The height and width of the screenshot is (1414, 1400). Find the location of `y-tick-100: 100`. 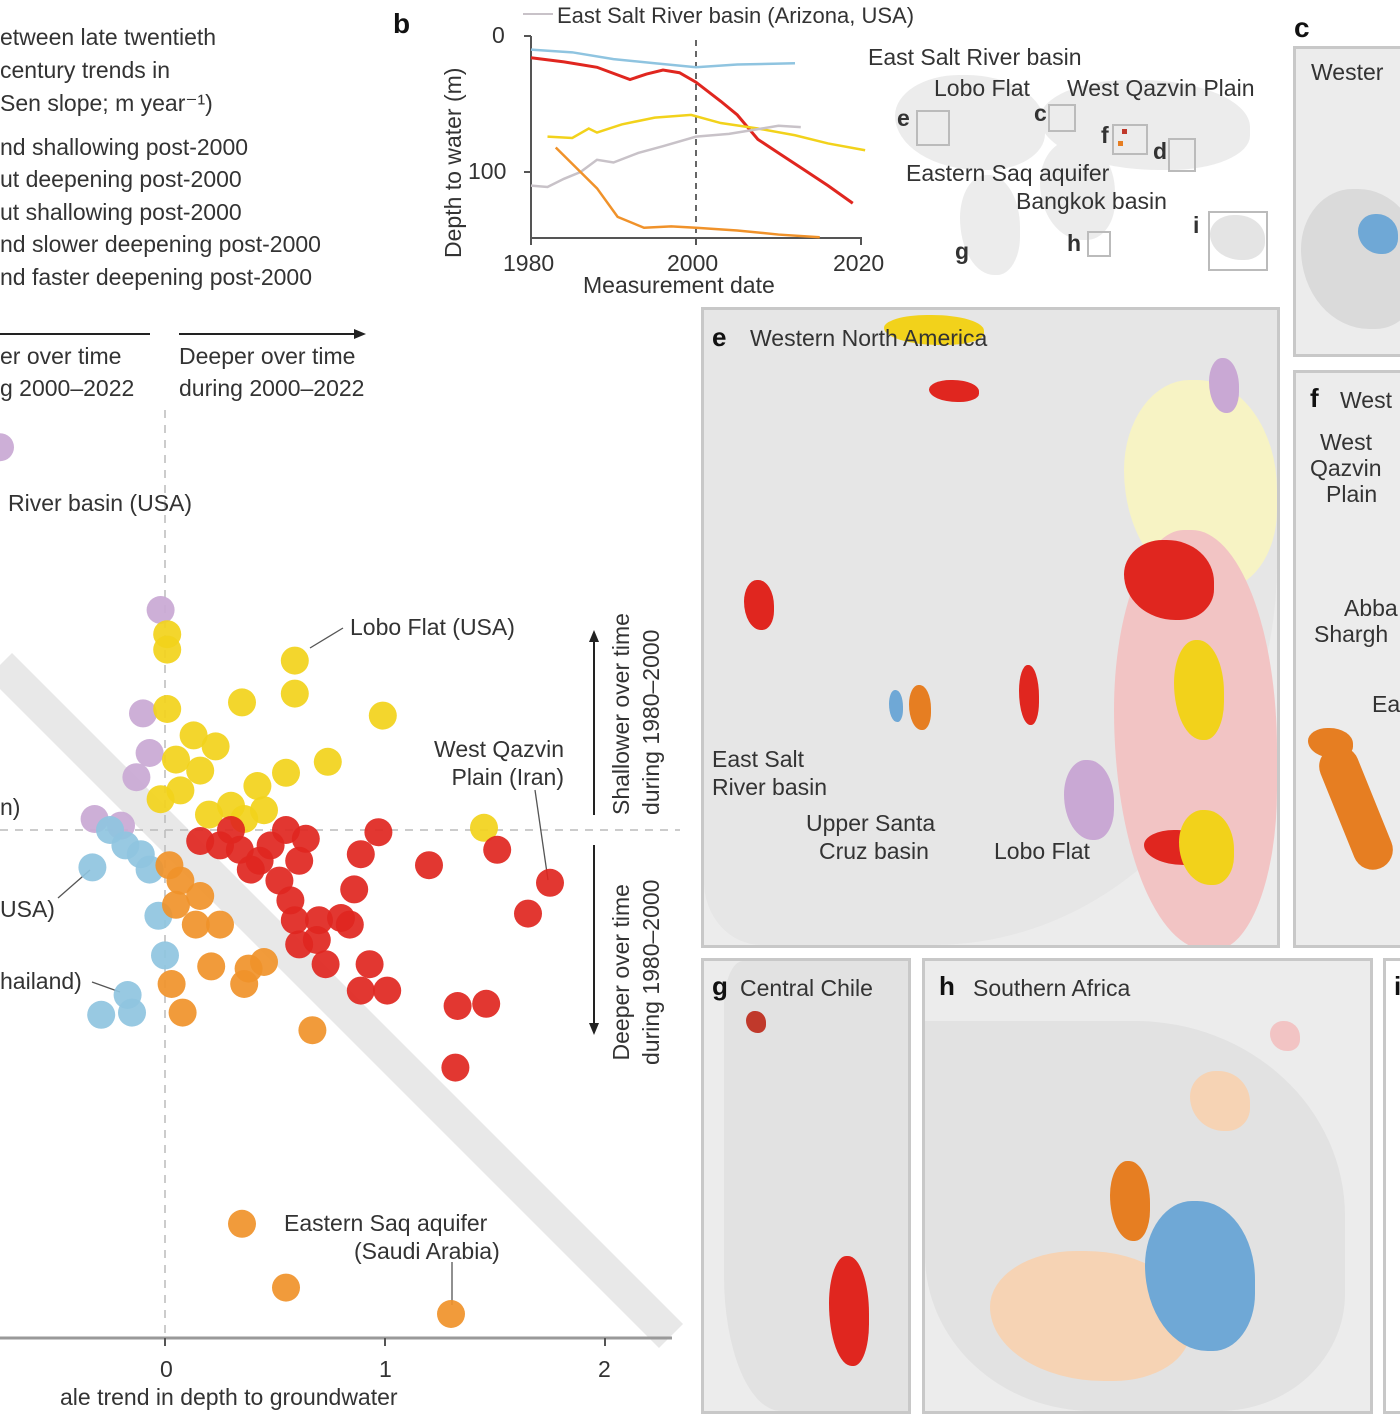

y-tick-100: 100 is located at coordinates (487, 171).